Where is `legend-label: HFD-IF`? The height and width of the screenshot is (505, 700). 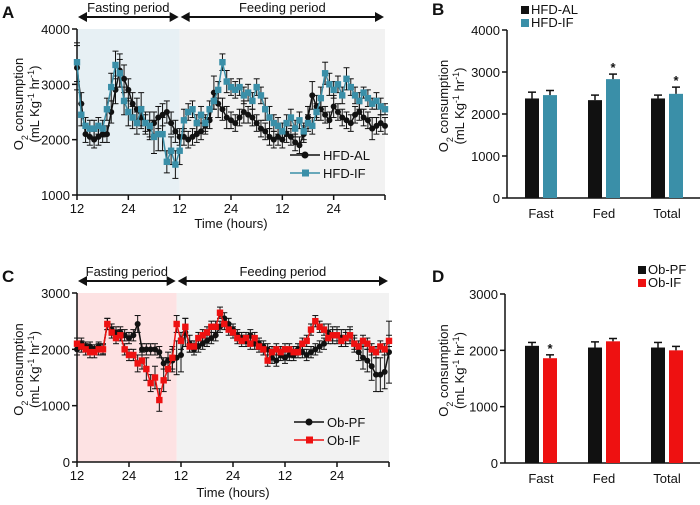 legend-label: HFD-IF is located at coordinates (344, 173).